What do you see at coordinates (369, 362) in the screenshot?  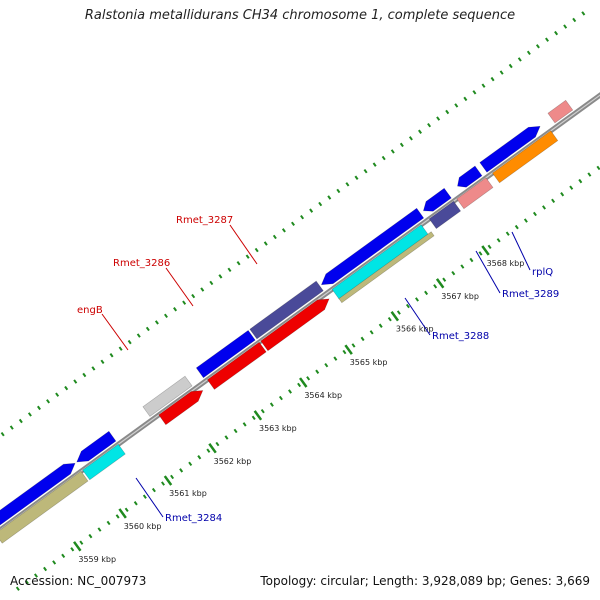 I see `tick-label: 3565 kbp` at bounding box center [369, 362].